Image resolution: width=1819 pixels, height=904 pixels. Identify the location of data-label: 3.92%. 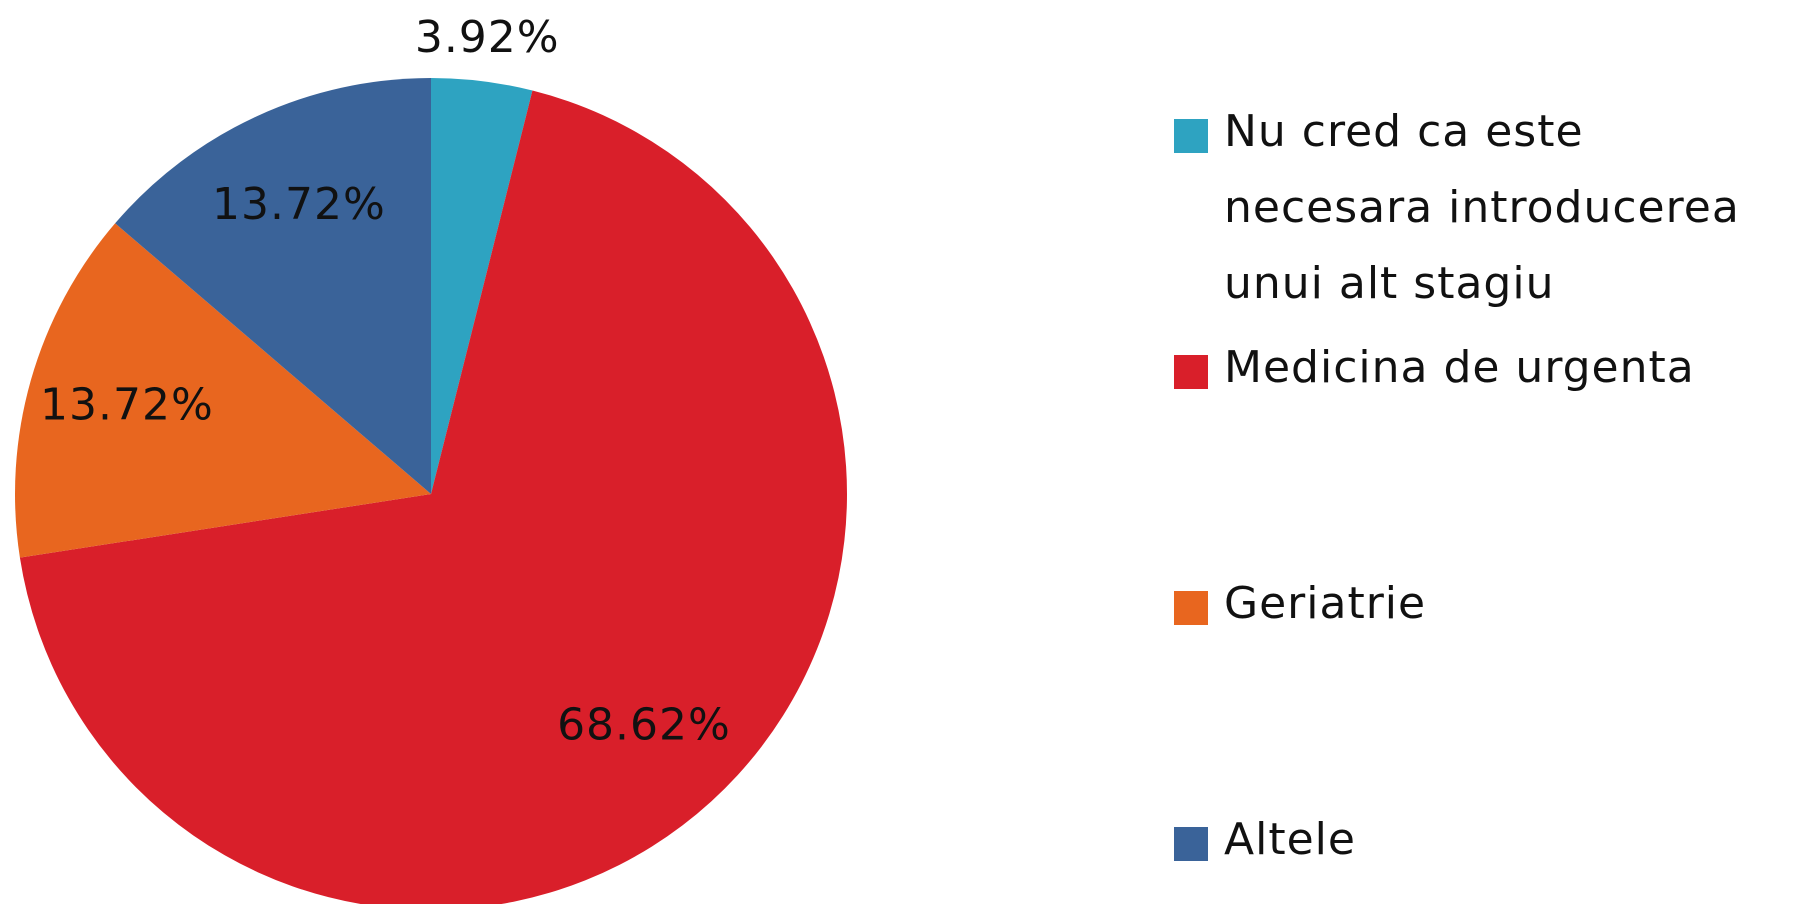
(487, 37).